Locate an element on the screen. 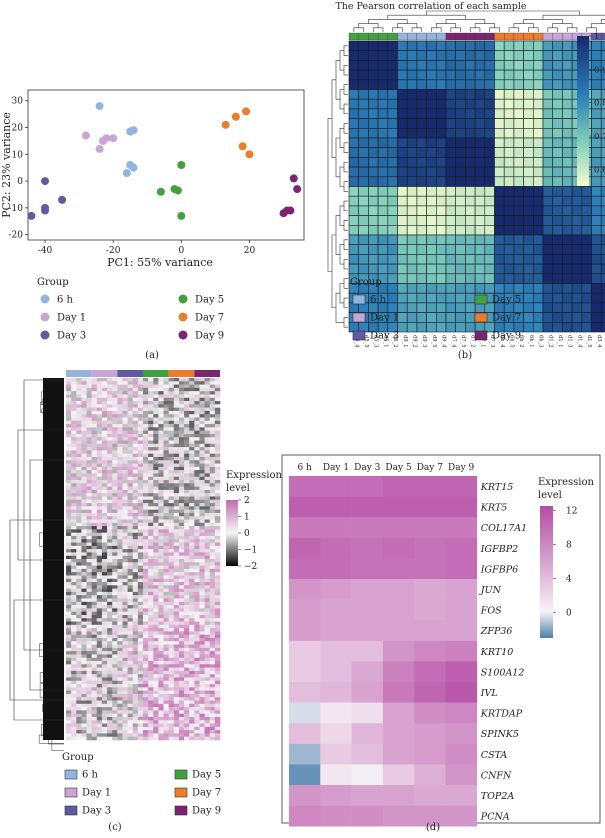 The width and height of the screenshot is (605, 838). legend-label: 6 h is located at coordinates (90, 775).